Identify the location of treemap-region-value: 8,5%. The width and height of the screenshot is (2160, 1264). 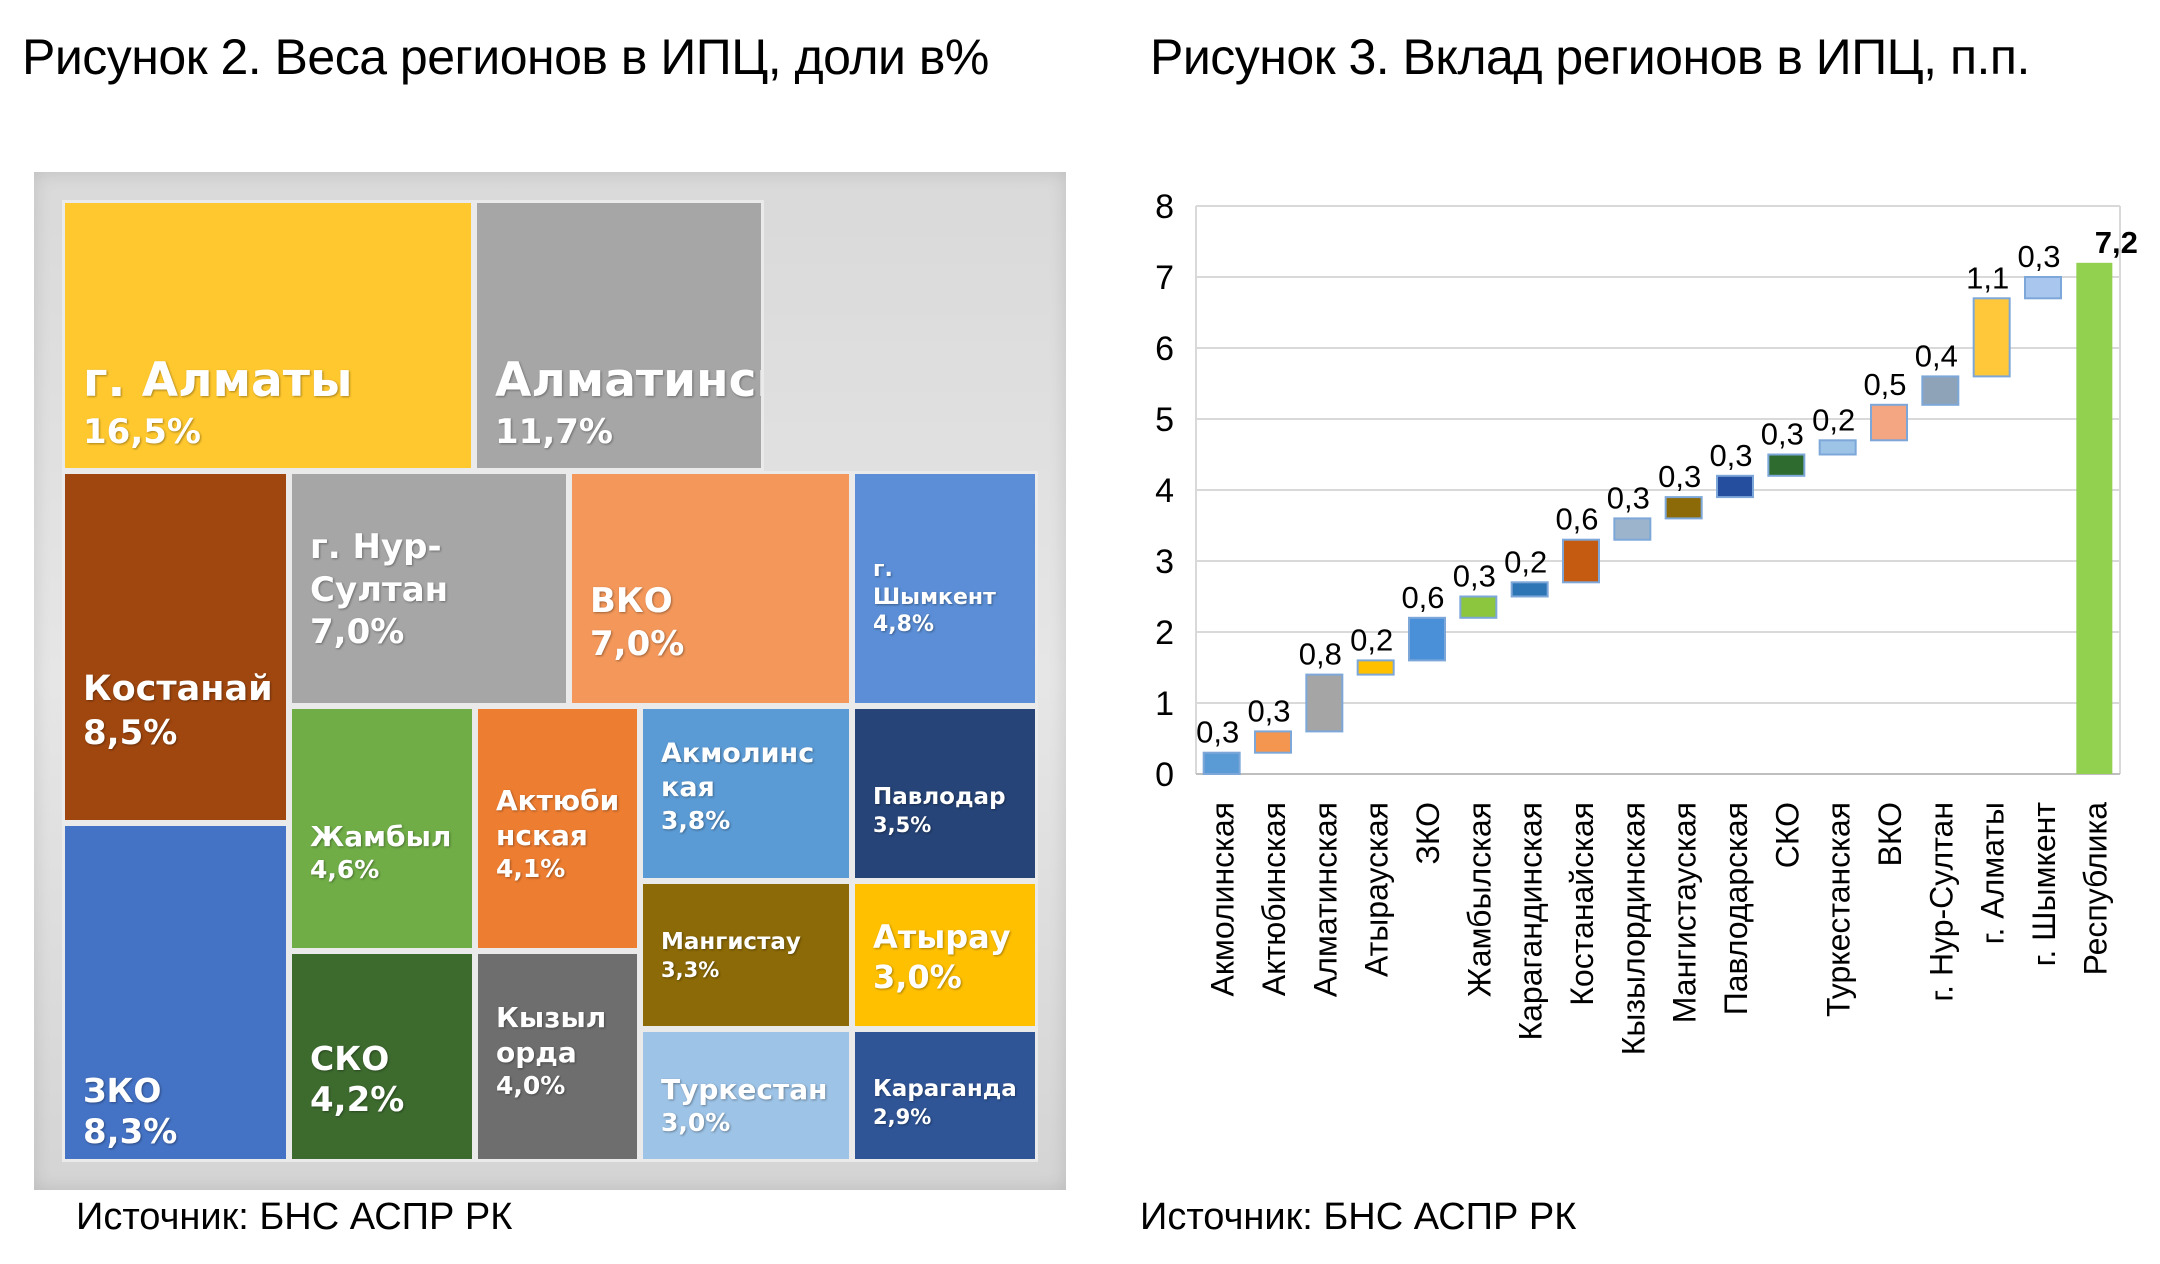
(130, 732).